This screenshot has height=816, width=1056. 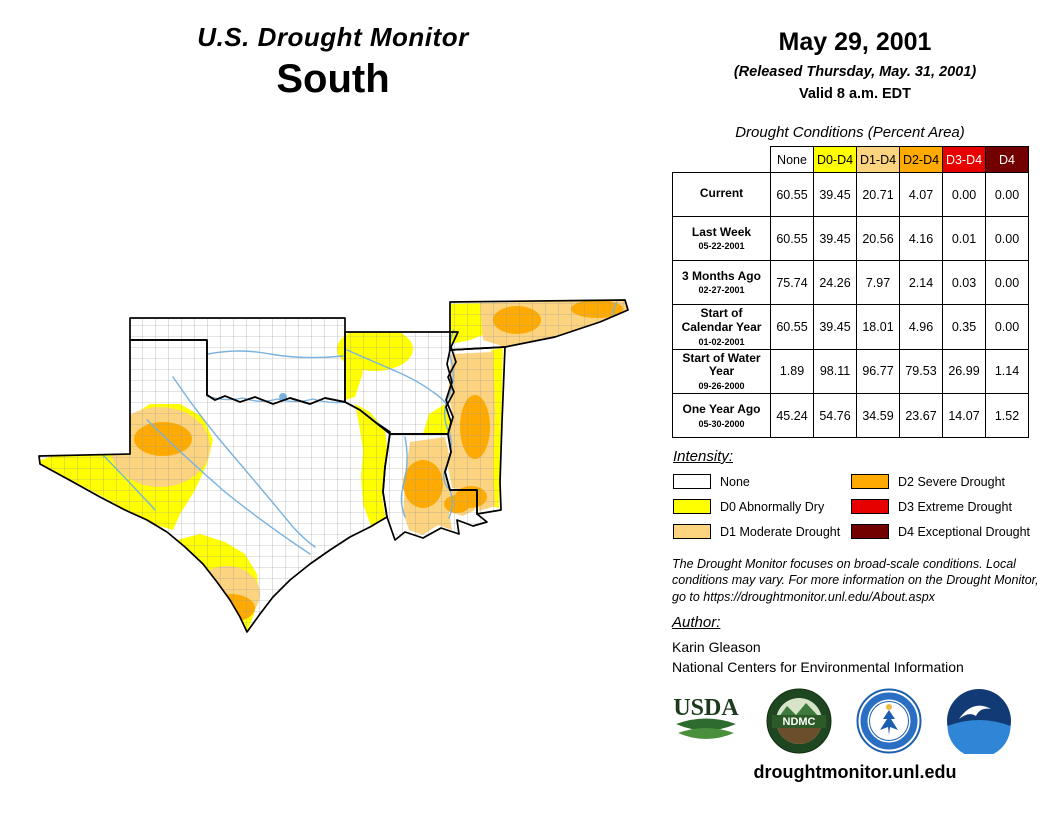 What do you see at coordinates (878, 371) in the screenshot?
I see `table-cell: 96.77` at bounding box center [878, 371].